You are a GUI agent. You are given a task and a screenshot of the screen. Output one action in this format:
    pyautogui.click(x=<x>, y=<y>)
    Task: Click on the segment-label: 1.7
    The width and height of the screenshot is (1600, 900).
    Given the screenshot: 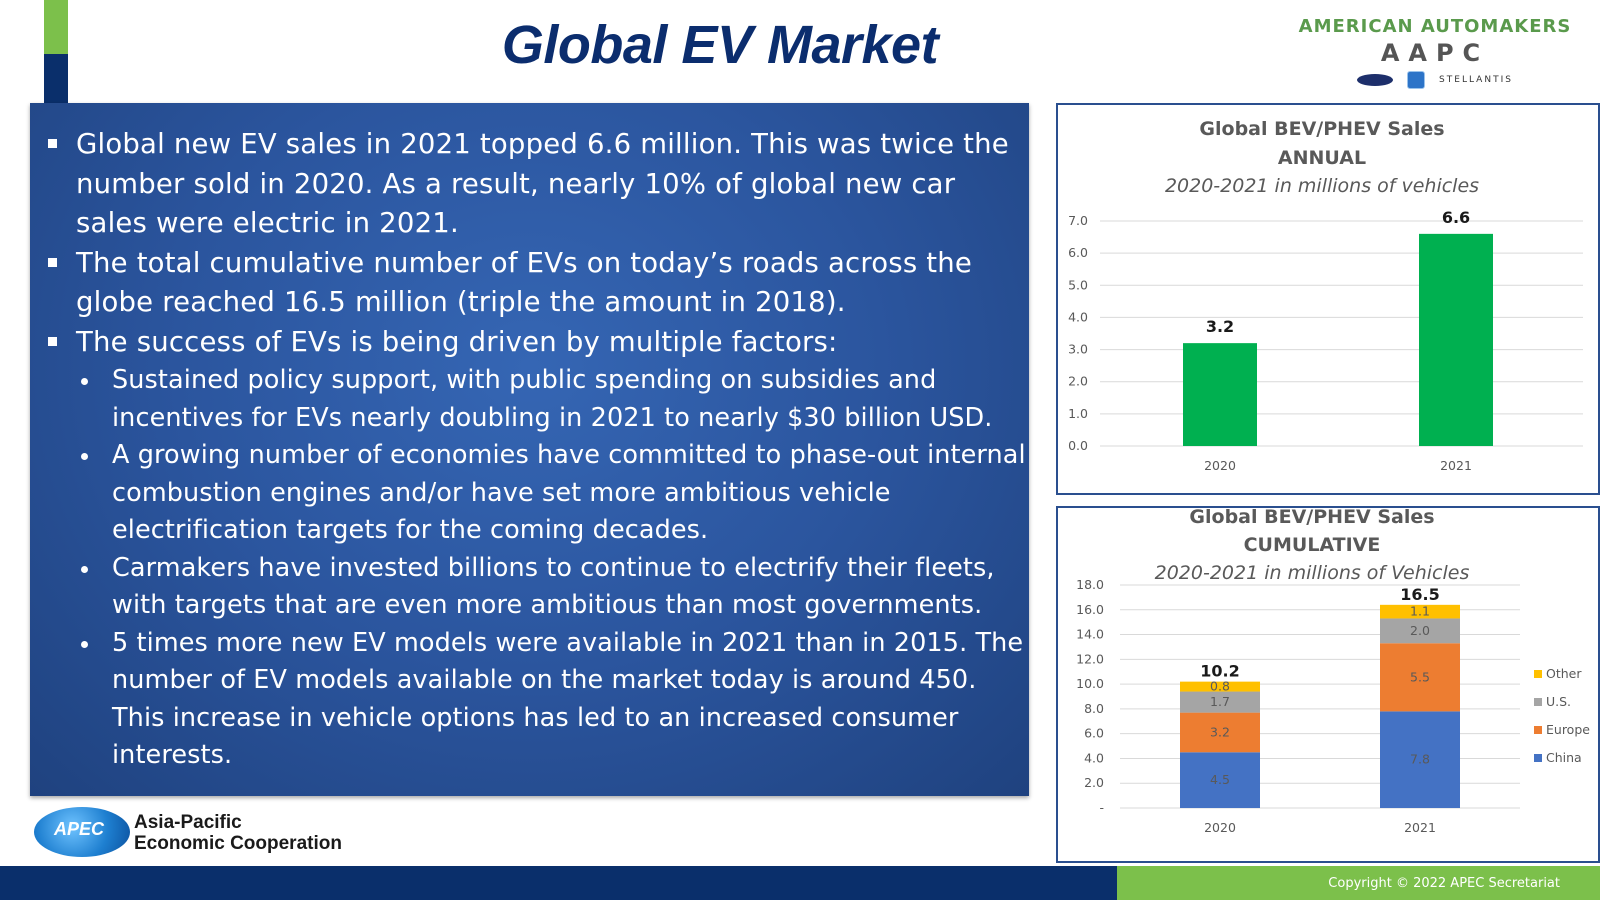 What is the action you would take?
    pyautogui.click(x=1220, y=701)
    